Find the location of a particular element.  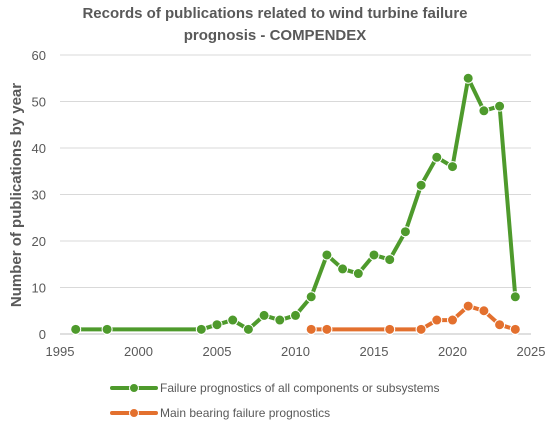

x-tick-label-2020: 2020 is located at coordinates (452, 351).